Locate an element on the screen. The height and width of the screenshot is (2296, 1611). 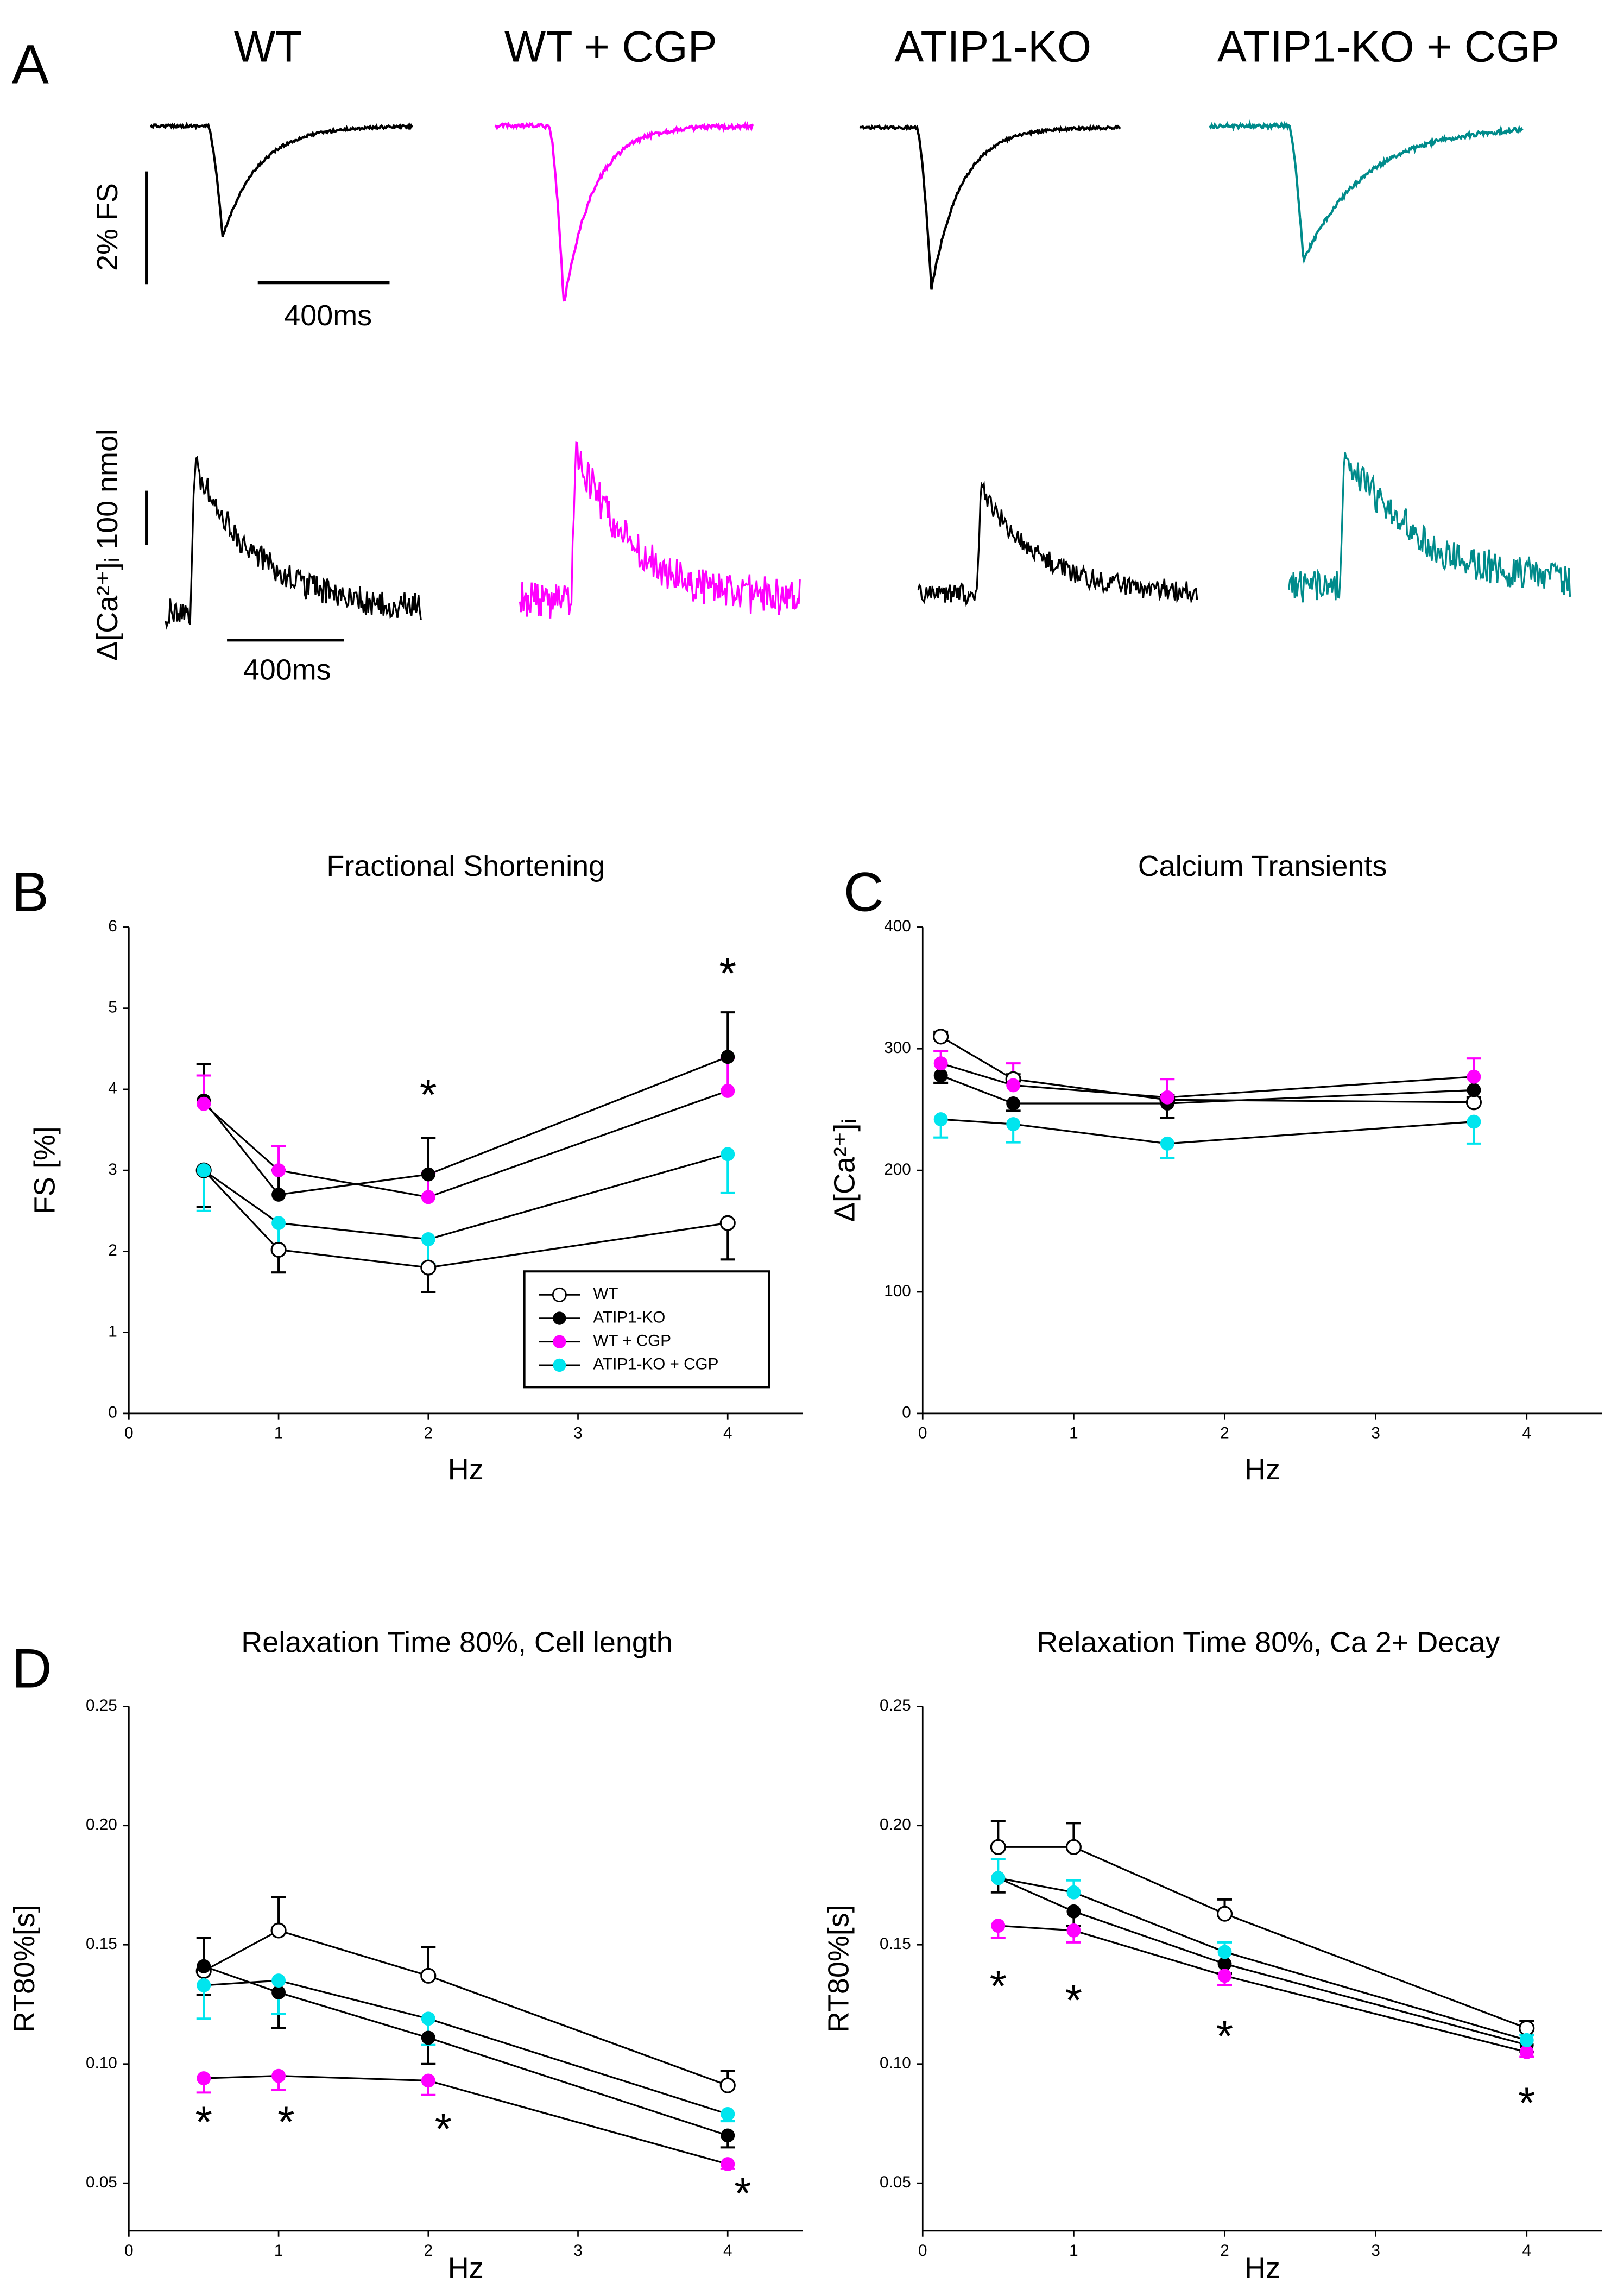
y-tick-label: 5 is located at coordinates (112, 1007).